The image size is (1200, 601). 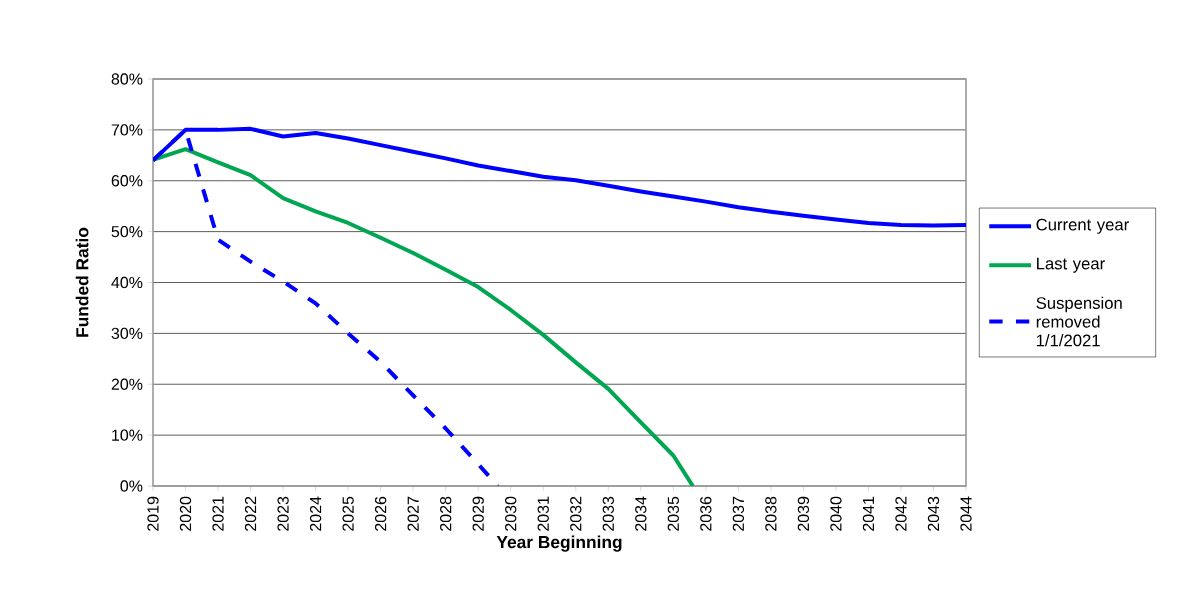 What do you see at coordinates (127, 435) in the screenshot?
I see `y-tick-label: 10%` at bounding box center [127, 435].